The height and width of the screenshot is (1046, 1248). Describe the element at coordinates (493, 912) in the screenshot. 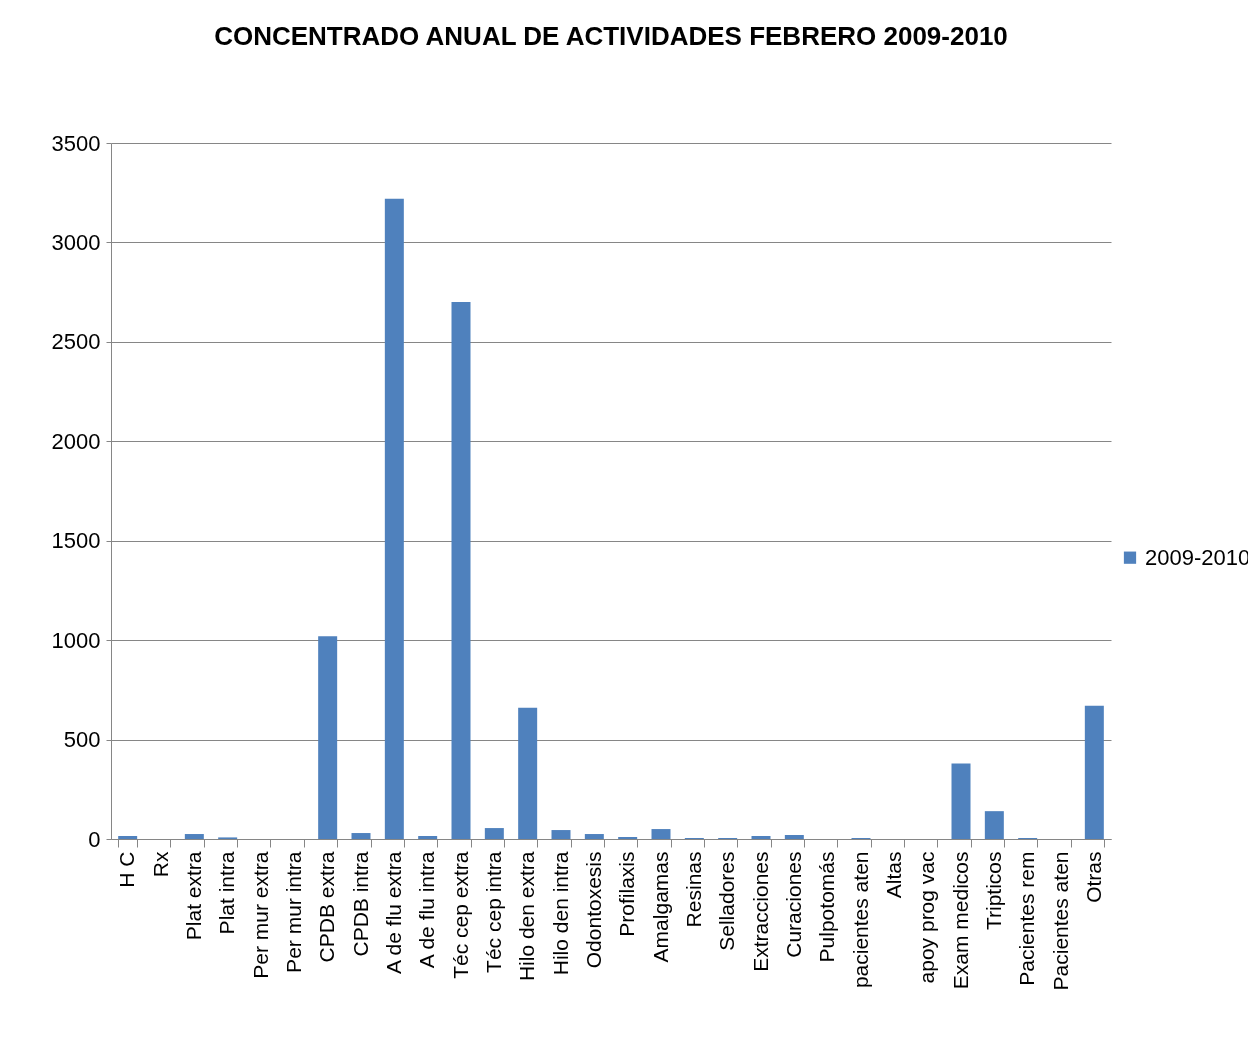

I see `x-tick-label: Téc cep intra` at that location.